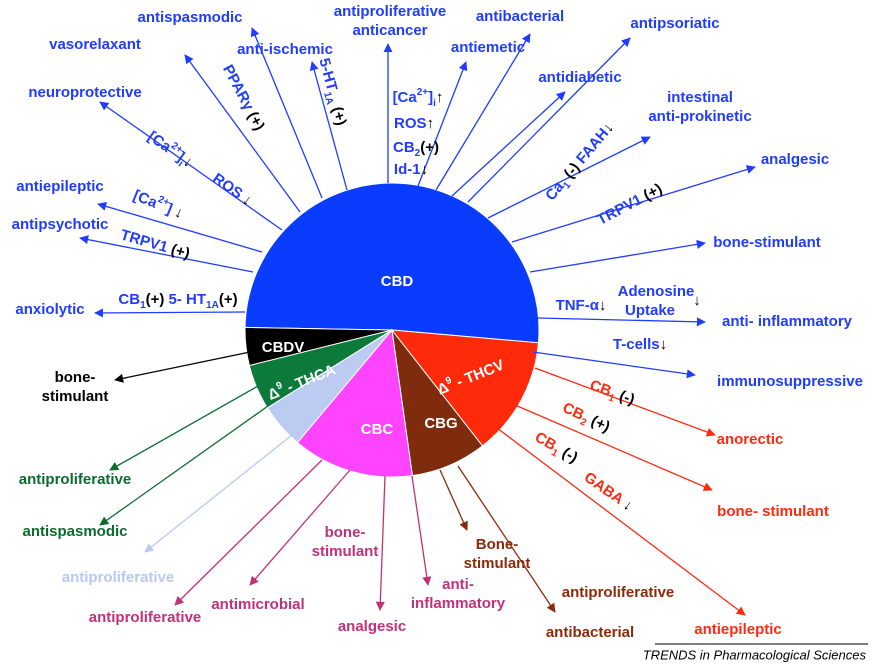 This screenshot has width=873, height=667. I want to click on effect-label: intestinal anti-prokinetic, so click(699, 107).